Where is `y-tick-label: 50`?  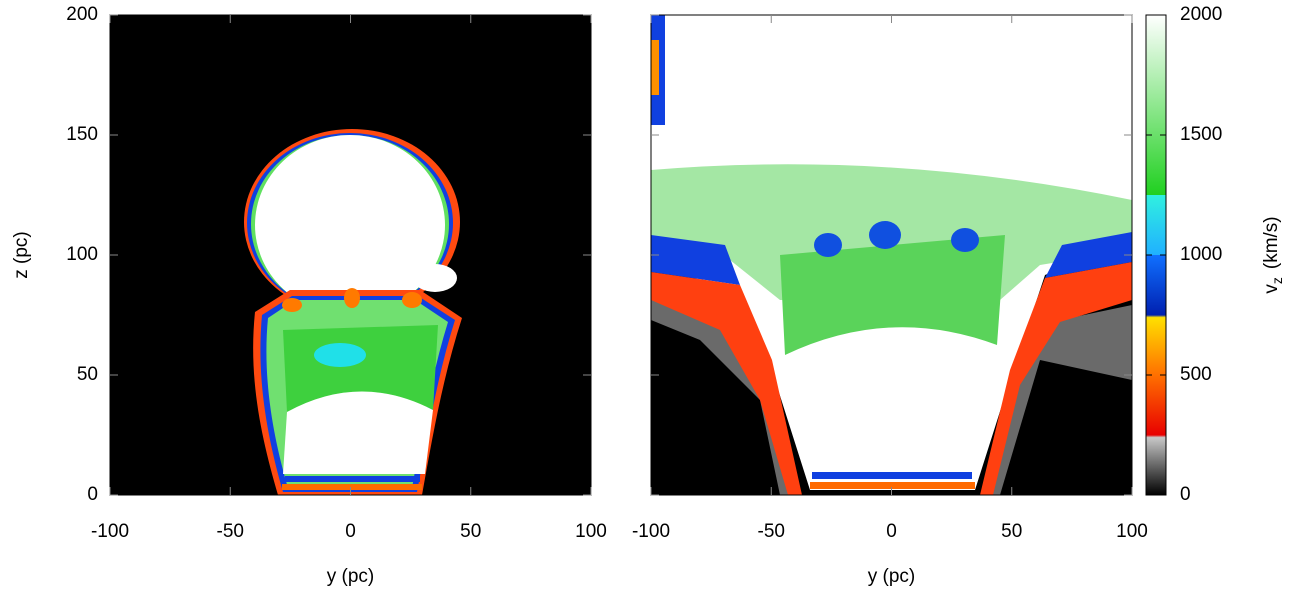
y-tick-label: 50 is located at coordinates (87, 374).